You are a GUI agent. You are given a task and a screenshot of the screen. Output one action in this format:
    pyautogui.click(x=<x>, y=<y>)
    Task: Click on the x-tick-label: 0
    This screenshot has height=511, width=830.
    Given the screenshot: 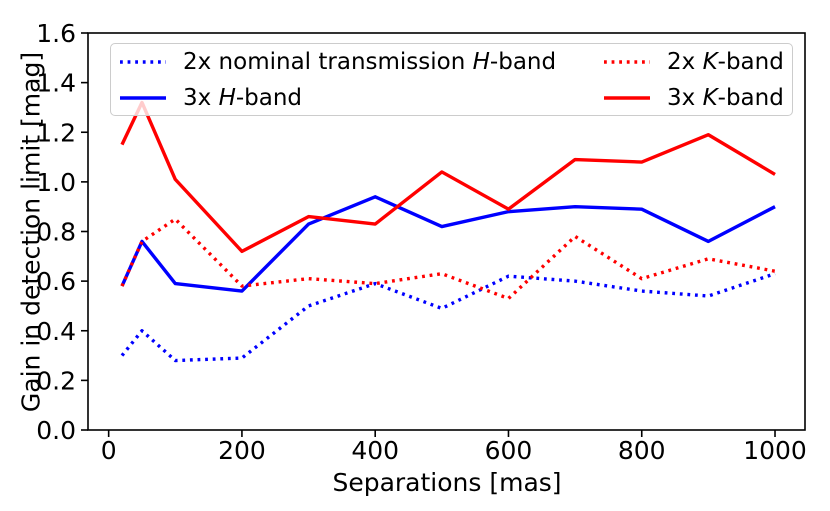 What is the action you would take?
    pyautogui.click(x=109, y=450)
    